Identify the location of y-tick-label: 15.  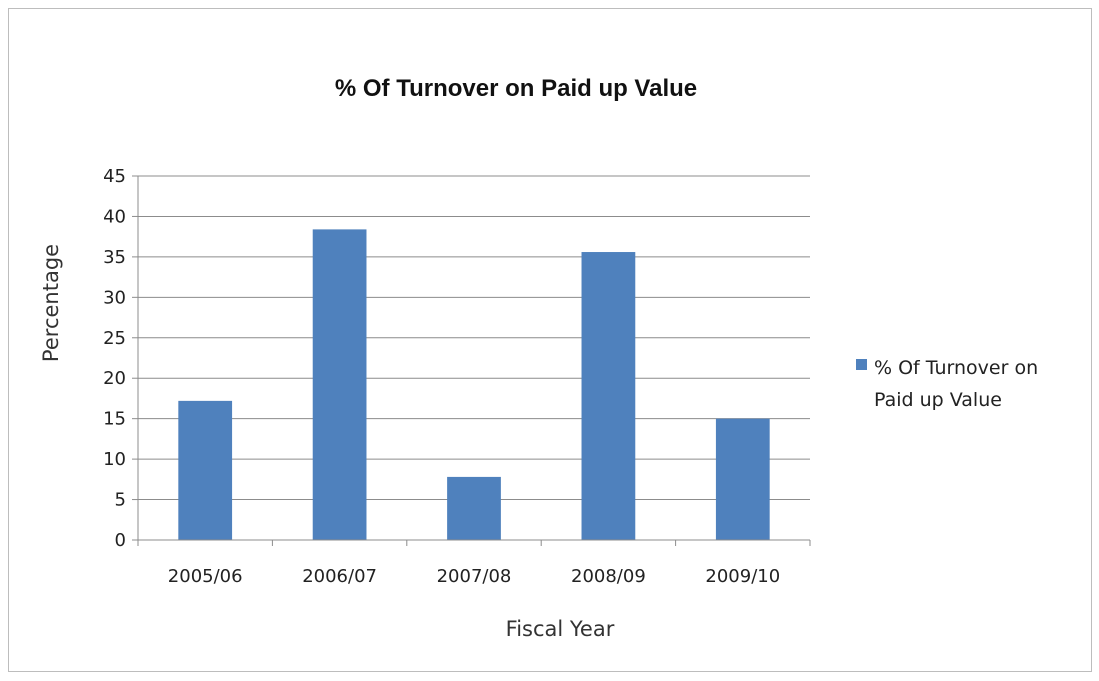
(114, 419).